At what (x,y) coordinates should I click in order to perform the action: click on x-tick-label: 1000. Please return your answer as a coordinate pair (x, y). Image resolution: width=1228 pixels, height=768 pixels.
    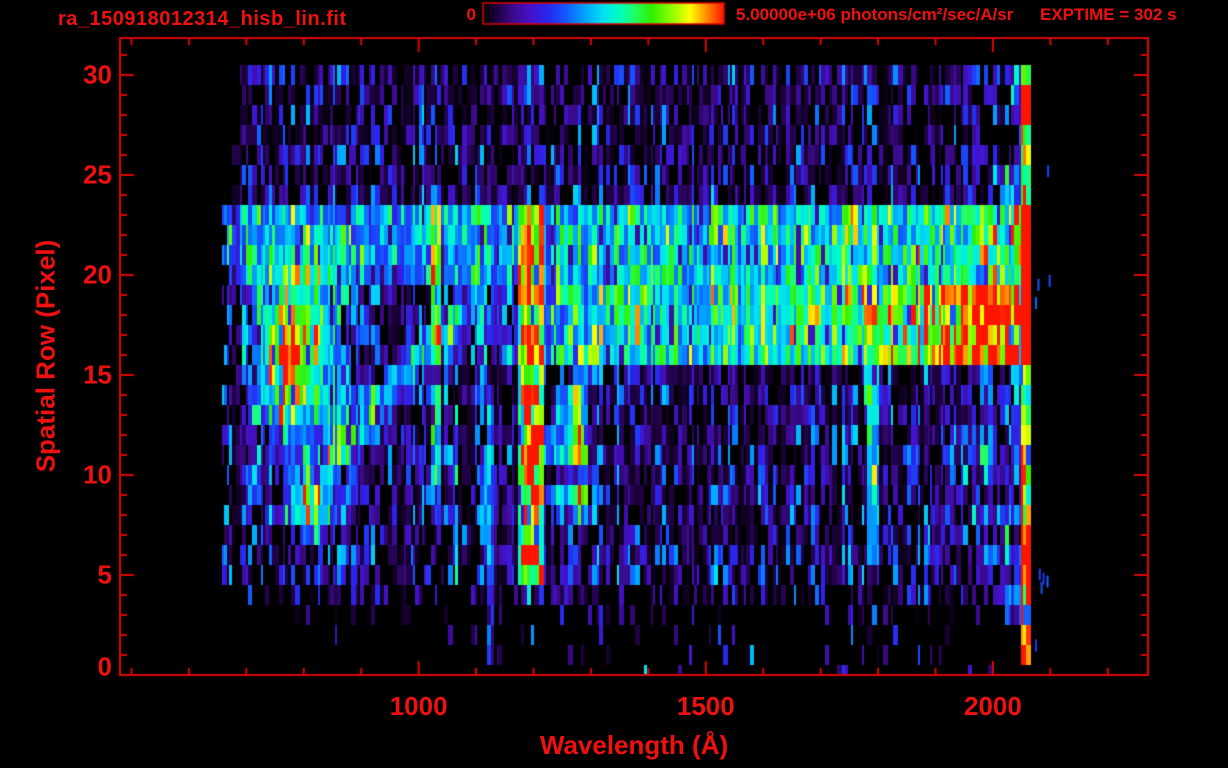
    Looking at the image, I should click on (418, 706).